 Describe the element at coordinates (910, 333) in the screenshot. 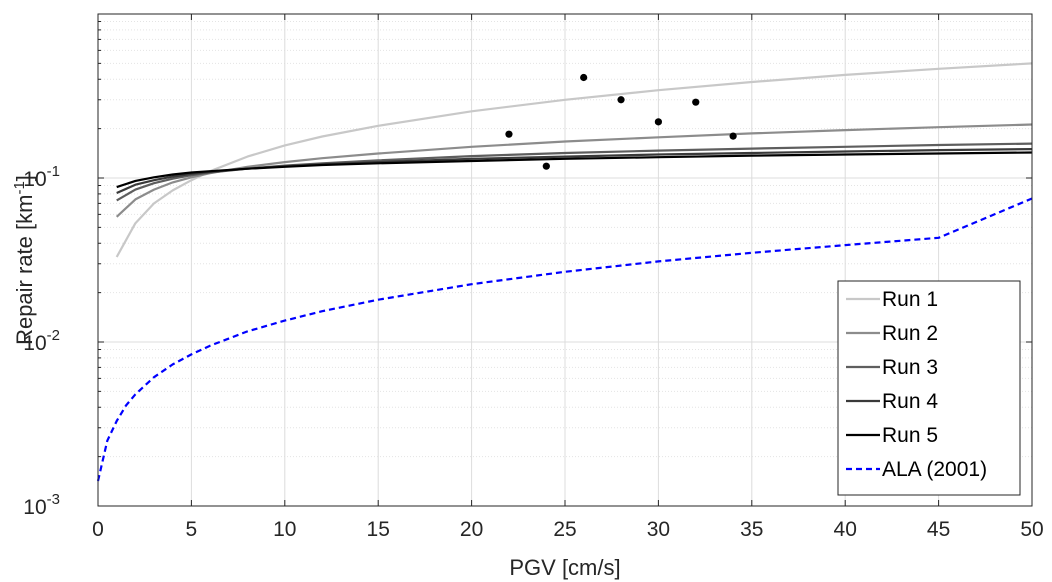

I see `legend-label: Run 2` at that location.